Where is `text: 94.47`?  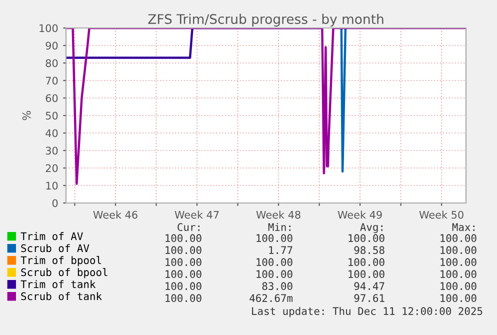
text: 94.47 is located at coordinates (369, 286).